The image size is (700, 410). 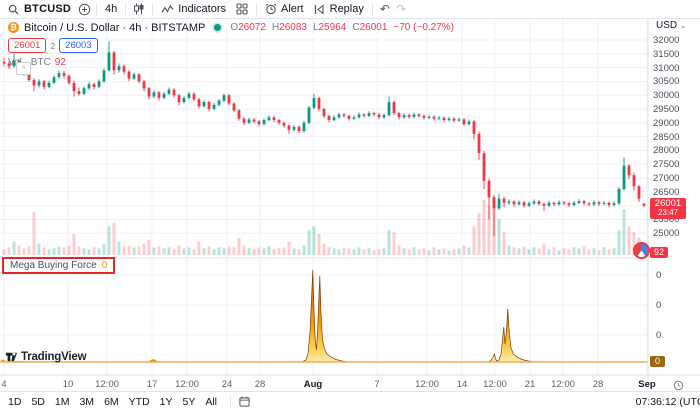 What do you see at coordinates (139, 401) in the screenshot?
I see `range-ytd-button: YTD` at bounding box center [139, 401].